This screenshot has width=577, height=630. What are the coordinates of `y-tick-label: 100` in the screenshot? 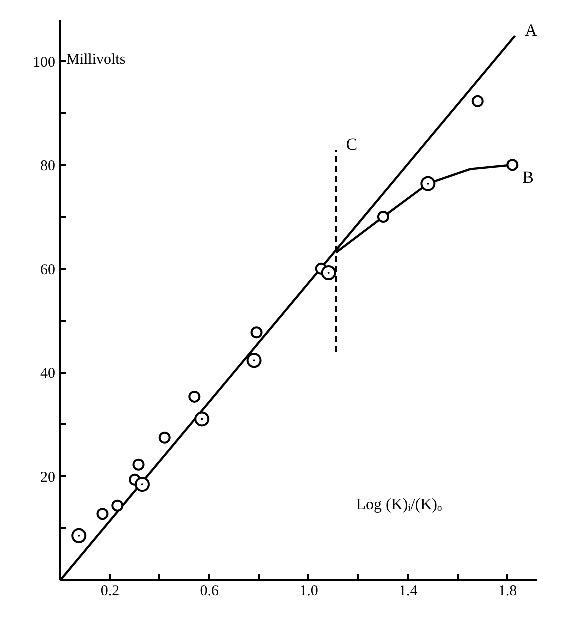 It's located at (44, 62).